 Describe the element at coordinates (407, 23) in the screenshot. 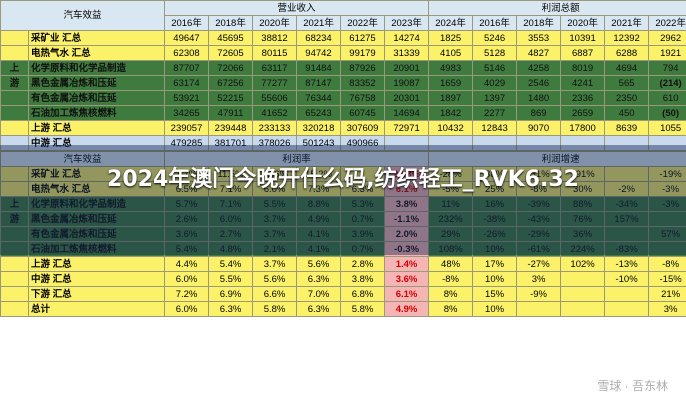

I see `year-header: 2023年` at that location.